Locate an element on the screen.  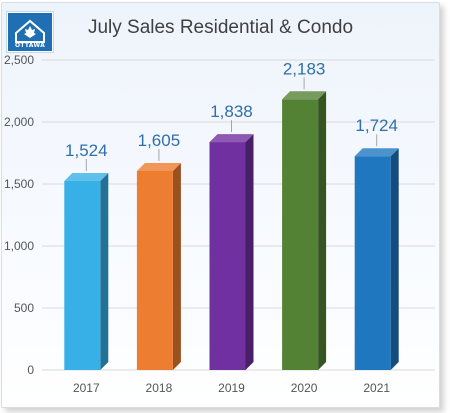
bar-2017: 1,524 is located at coordinates (86, 255).